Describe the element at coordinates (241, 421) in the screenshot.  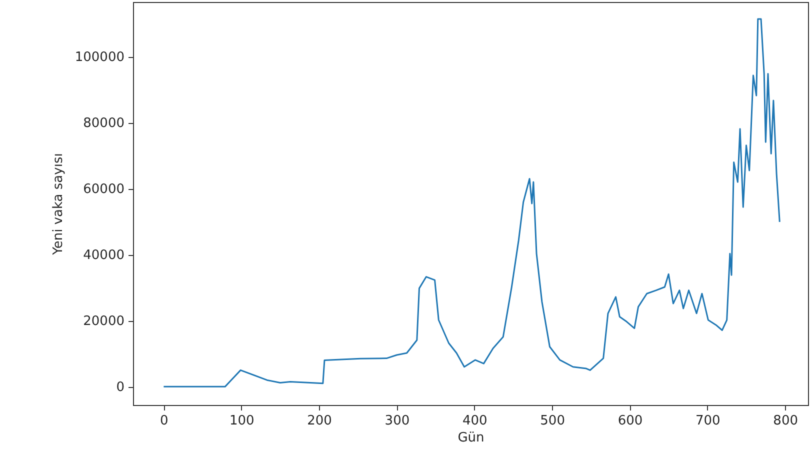
I see `x-tick-label: 100` at that location.